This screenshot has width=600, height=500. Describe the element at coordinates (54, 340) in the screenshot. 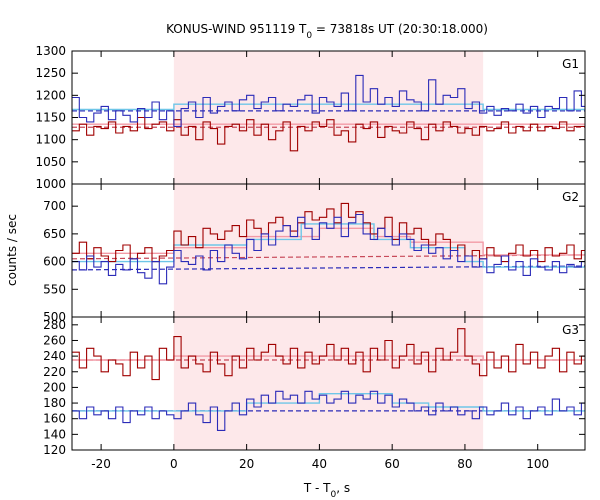

I see `y-tick-label: 260` at that location.